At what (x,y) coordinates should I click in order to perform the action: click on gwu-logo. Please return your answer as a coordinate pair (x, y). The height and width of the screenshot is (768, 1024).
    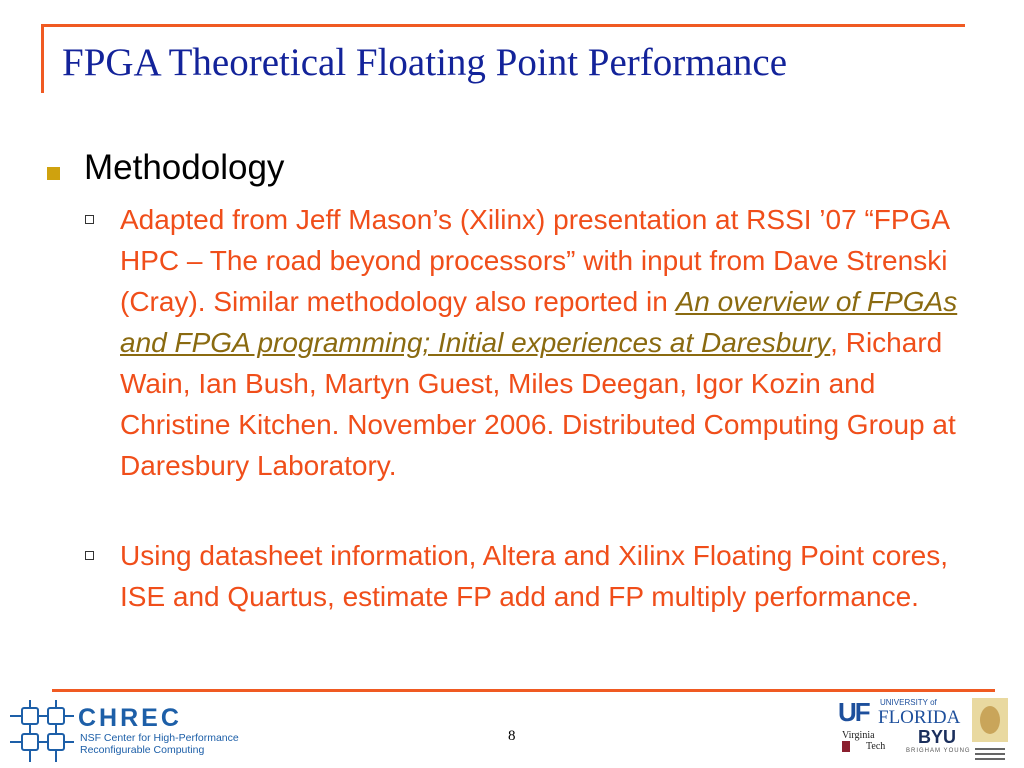
    Looking at the image, I should click on (990, 729).